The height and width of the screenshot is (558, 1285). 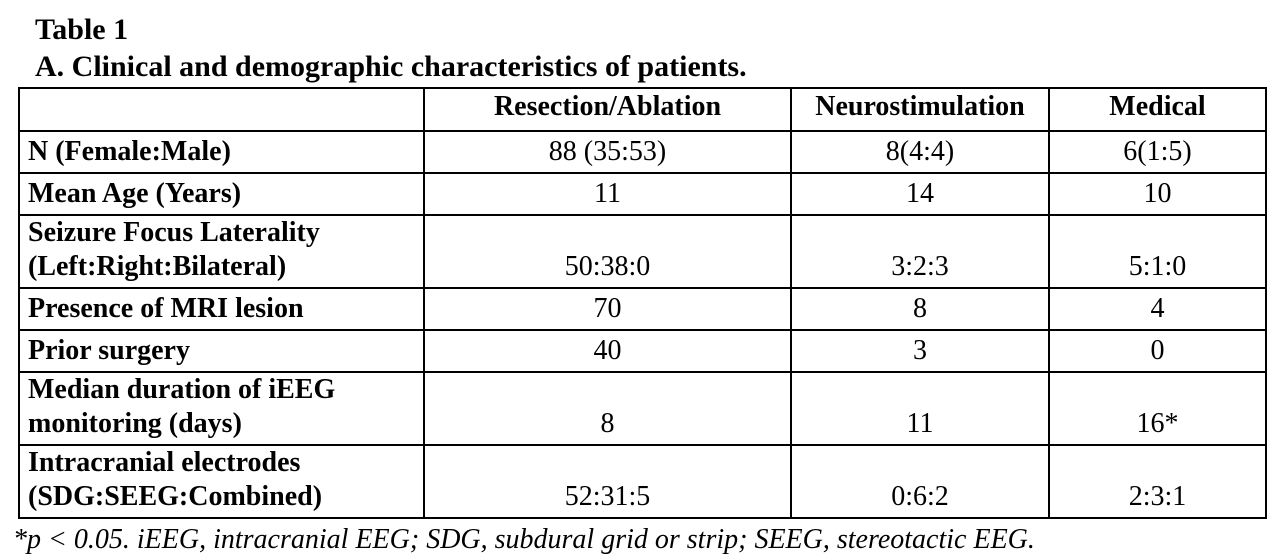 What do you see at coordinates (920, 152) in the screenshot?
I see `cell-value: 8(4:4)` at bounding box center [920, 152].